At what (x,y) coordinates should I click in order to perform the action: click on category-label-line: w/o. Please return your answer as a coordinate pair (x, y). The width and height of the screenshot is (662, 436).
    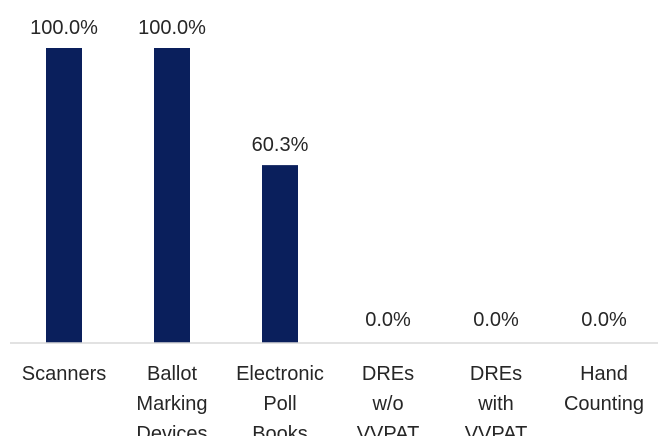
    Looking at the image, I should click on (387, 404).